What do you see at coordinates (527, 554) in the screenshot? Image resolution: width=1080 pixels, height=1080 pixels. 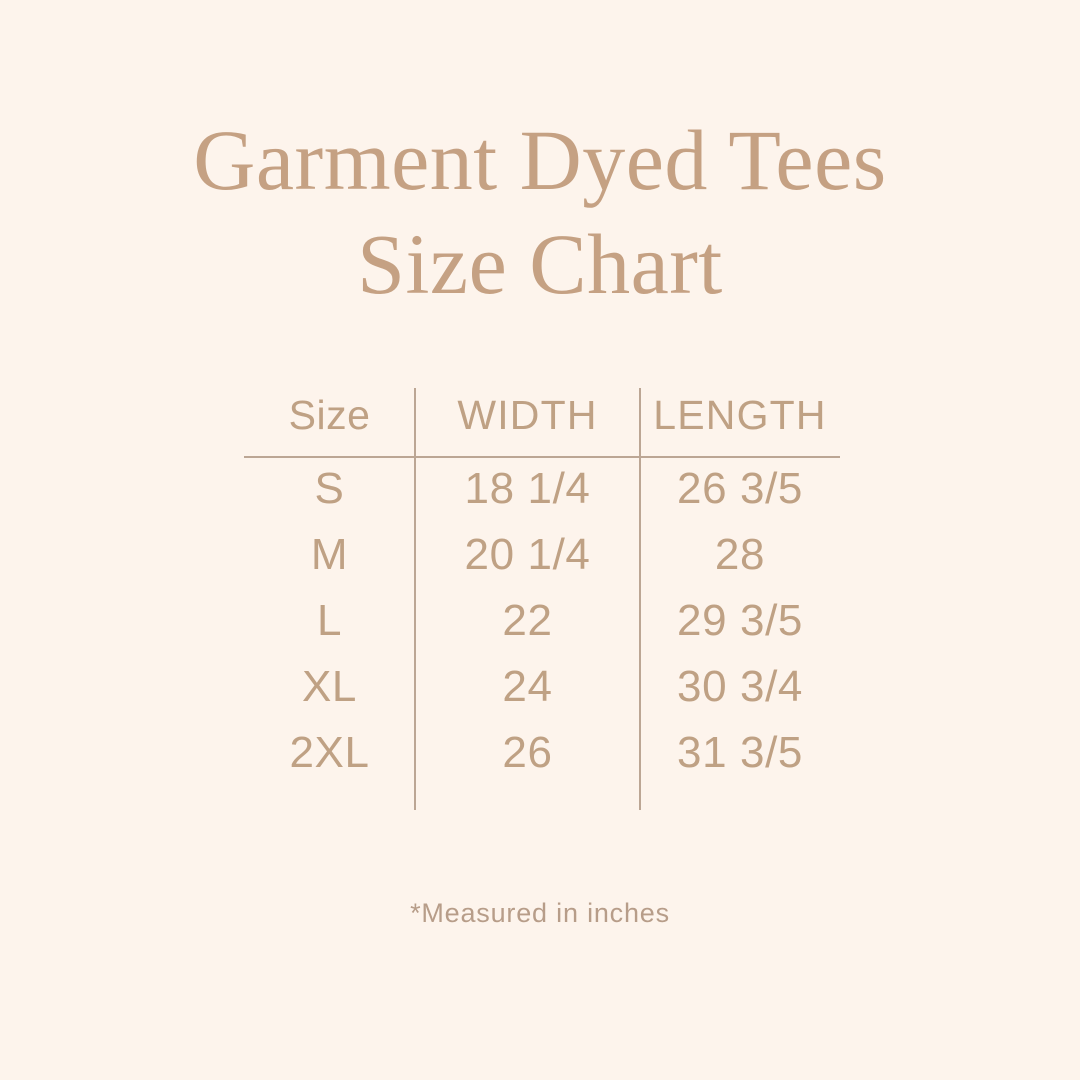 I see `table-row-width: 20 1/4` at bounding box center [527, 554].